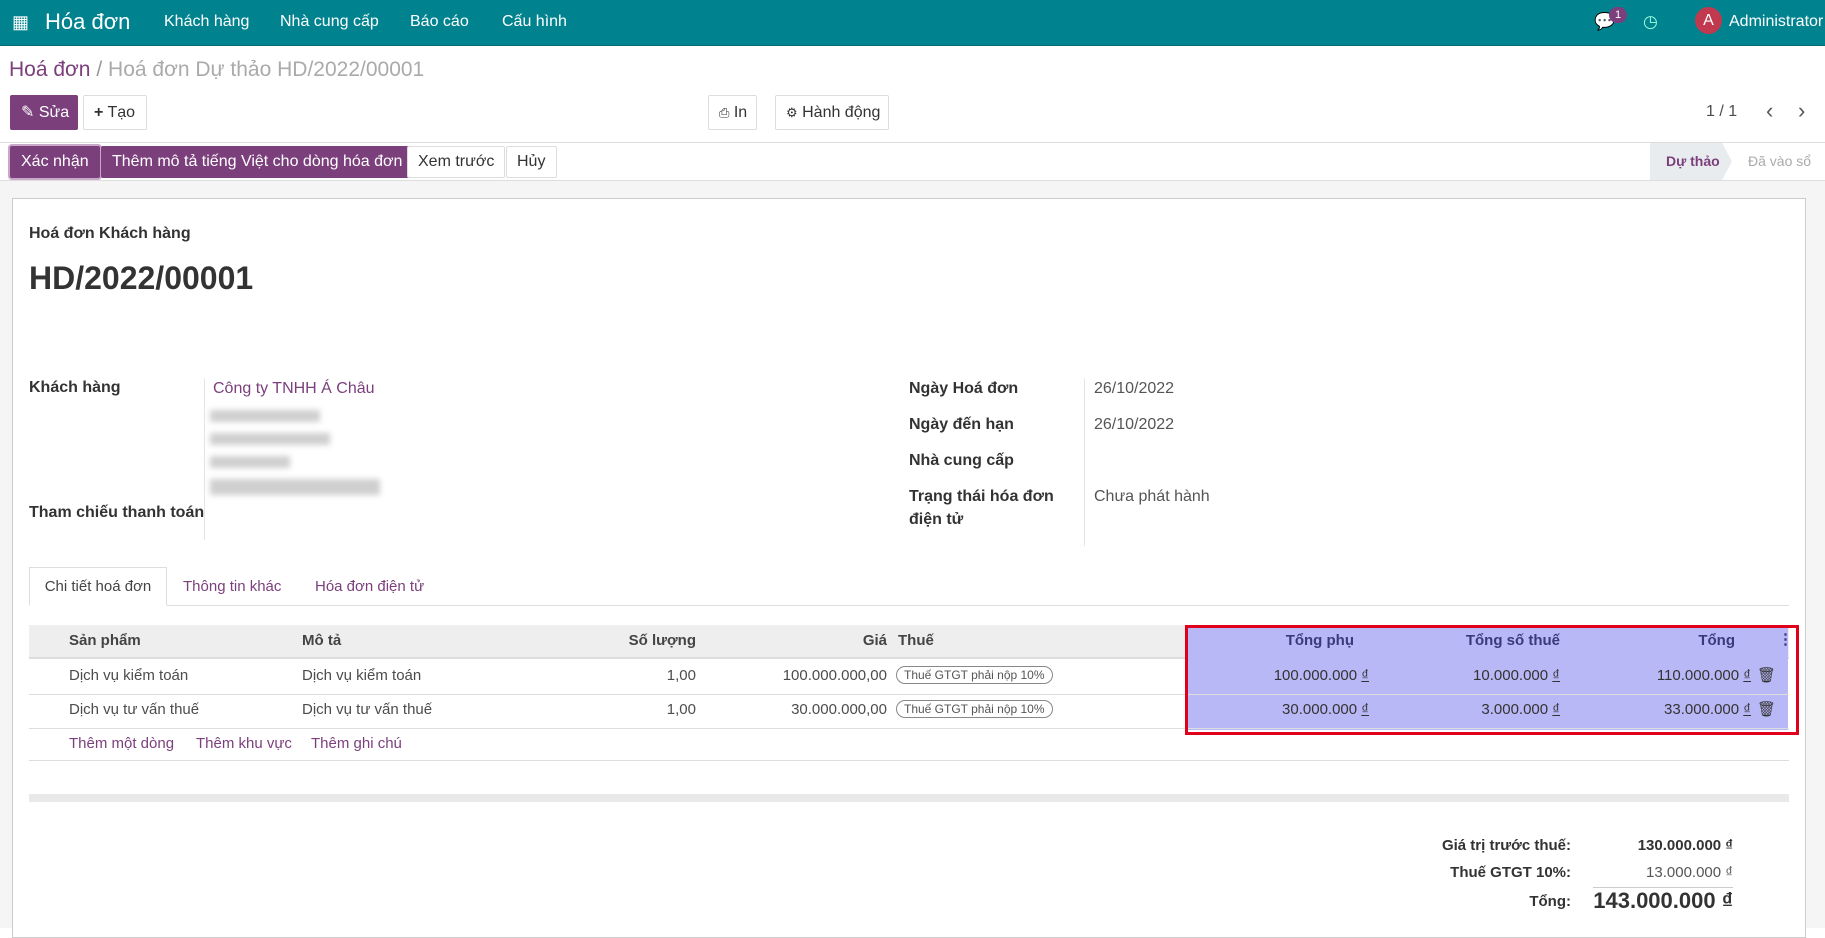 This screenshot has height=938, width=1825. What do you see at coordinates (1605, 21) in the screenshot?
I see `chat-icon: 💬` at bounding box center [1605, 21].